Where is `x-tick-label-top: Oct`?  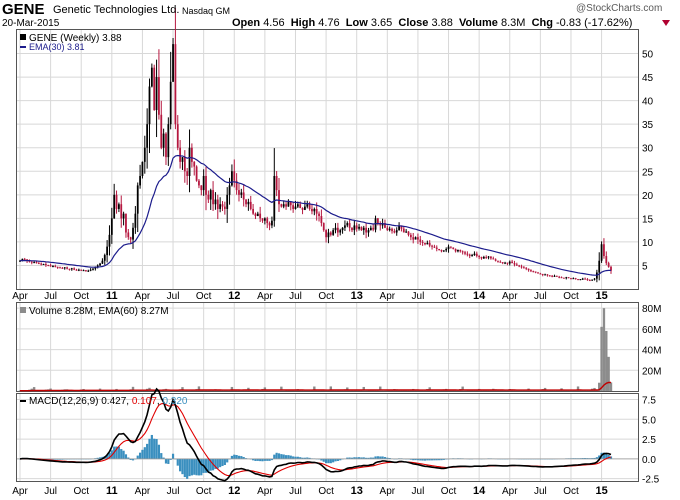 x-tick-label-top: Oct is located at coordinates (81, 296).